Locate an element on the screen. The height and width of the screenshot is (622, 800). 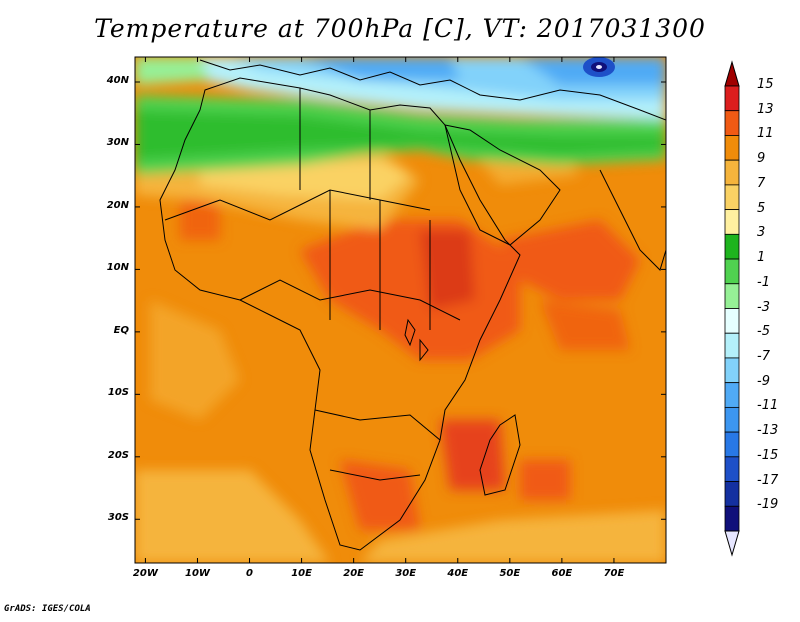
field-atlantic-patch is located at coordinates (195, 360).